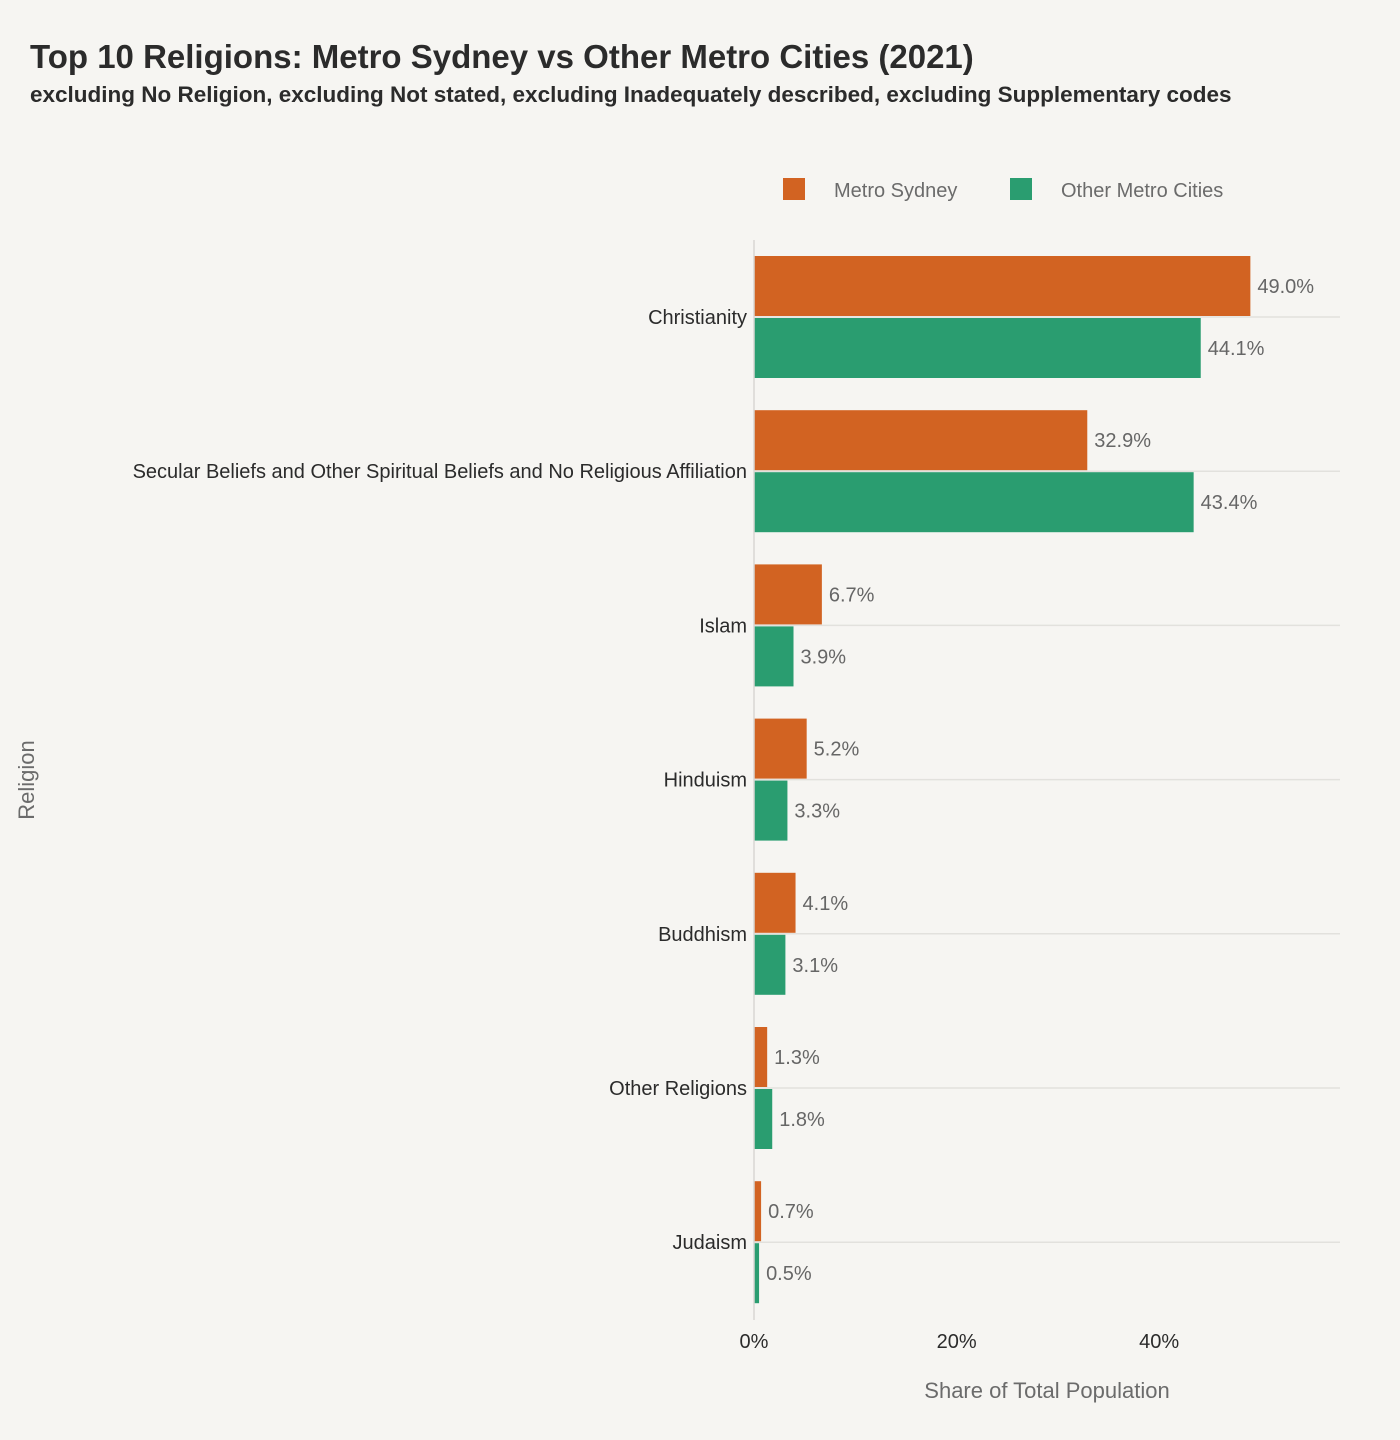  I want to click on x-tick-label: 20%, so click(957, 1342).